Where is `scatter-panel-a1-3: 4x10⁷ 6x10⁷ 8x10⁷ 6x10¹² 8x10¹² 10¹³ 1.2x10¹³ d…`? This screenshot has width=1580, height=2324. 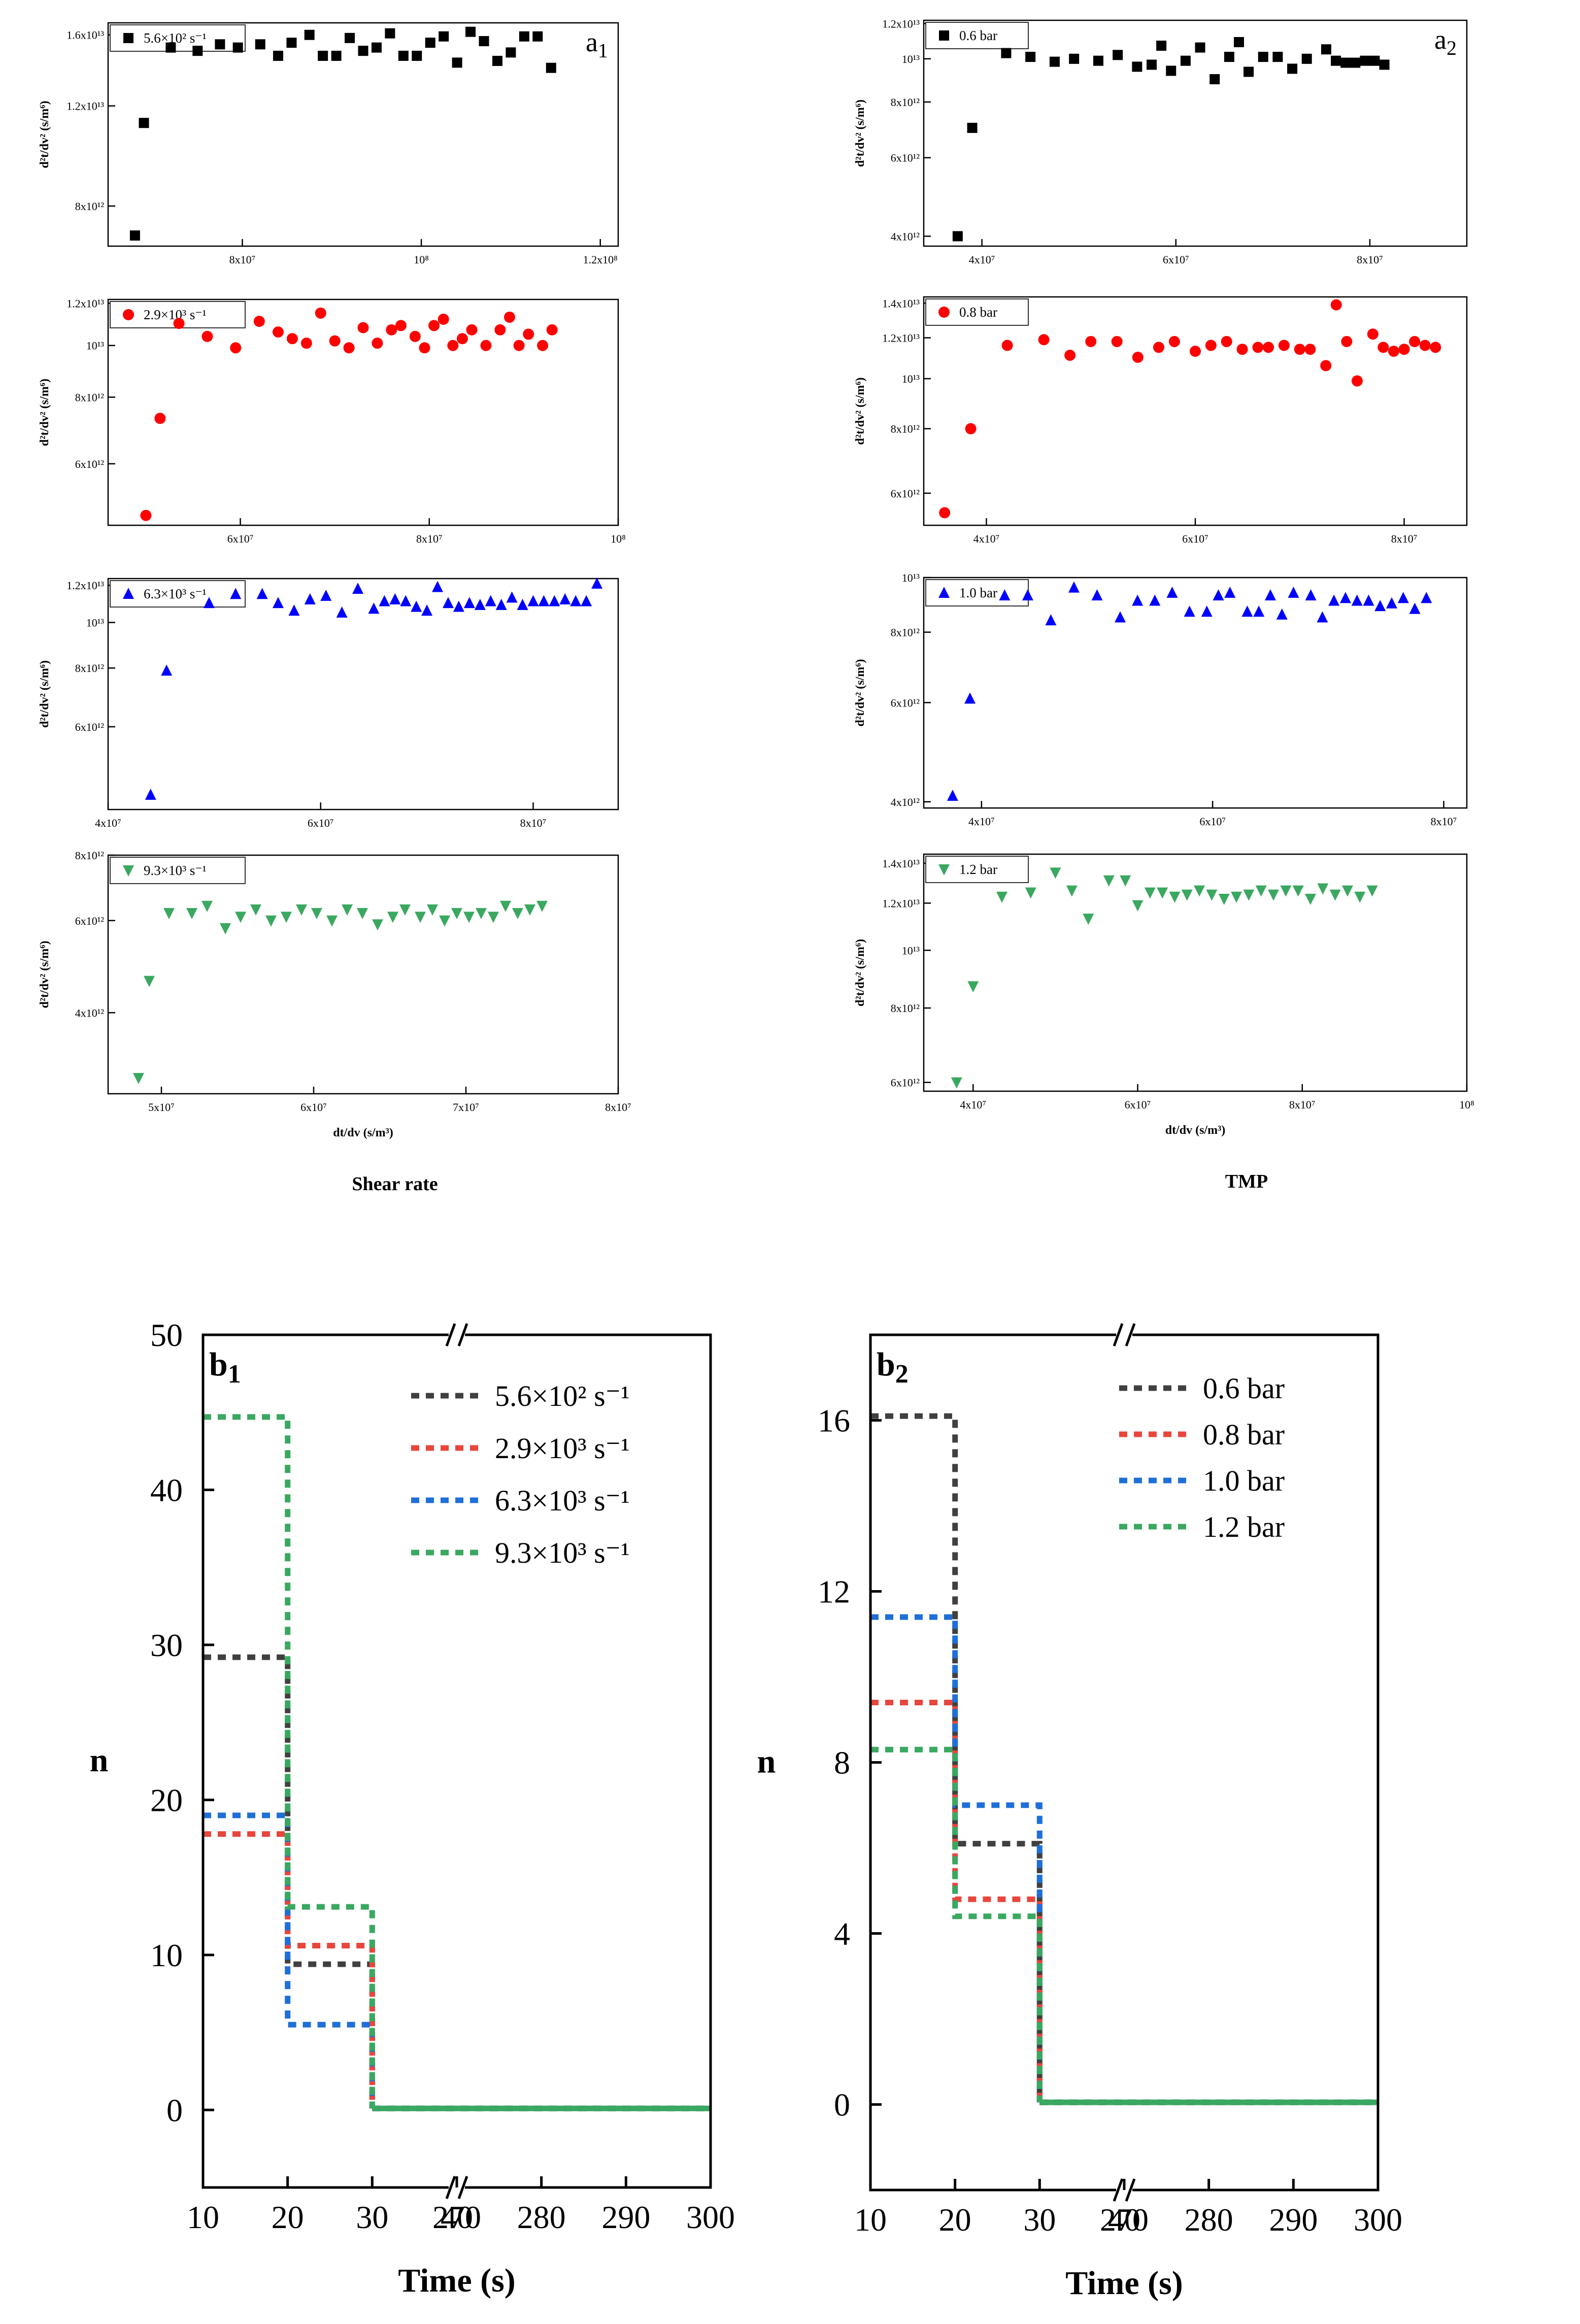
scatter-panel-a1-3: 4x10⁷ 6x10⁷ 8x10⁷ 6x10¹² 8x10¹² 10¹³ 1.2x10¹³ d… is located at coordinates (328, 703).